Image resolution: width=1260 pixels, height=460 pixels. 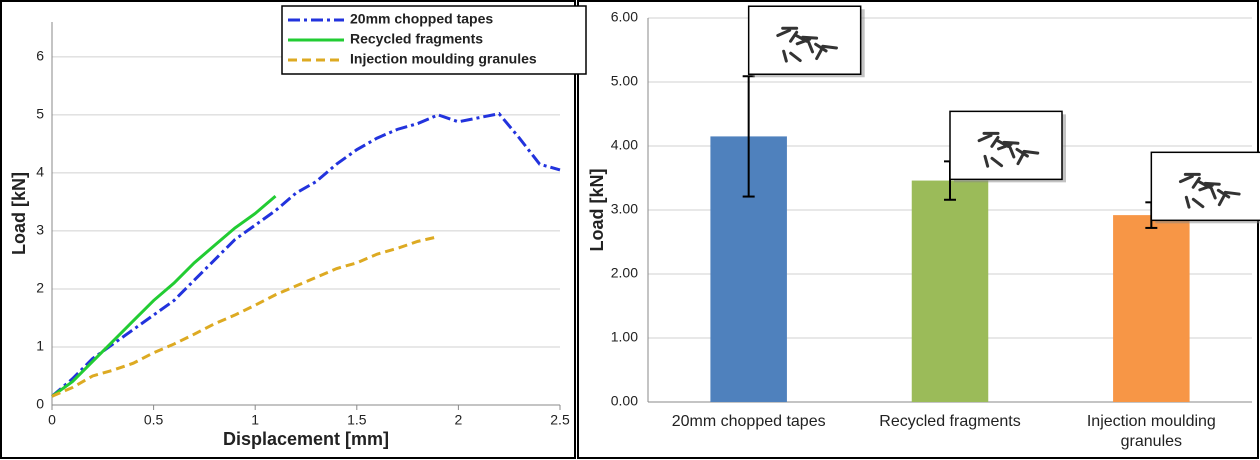 What do you see at coordinates (749, 421) in the screenshot?
I see `x-tick-label: 20mm chopped tapes` at bounding box center [749, 421].